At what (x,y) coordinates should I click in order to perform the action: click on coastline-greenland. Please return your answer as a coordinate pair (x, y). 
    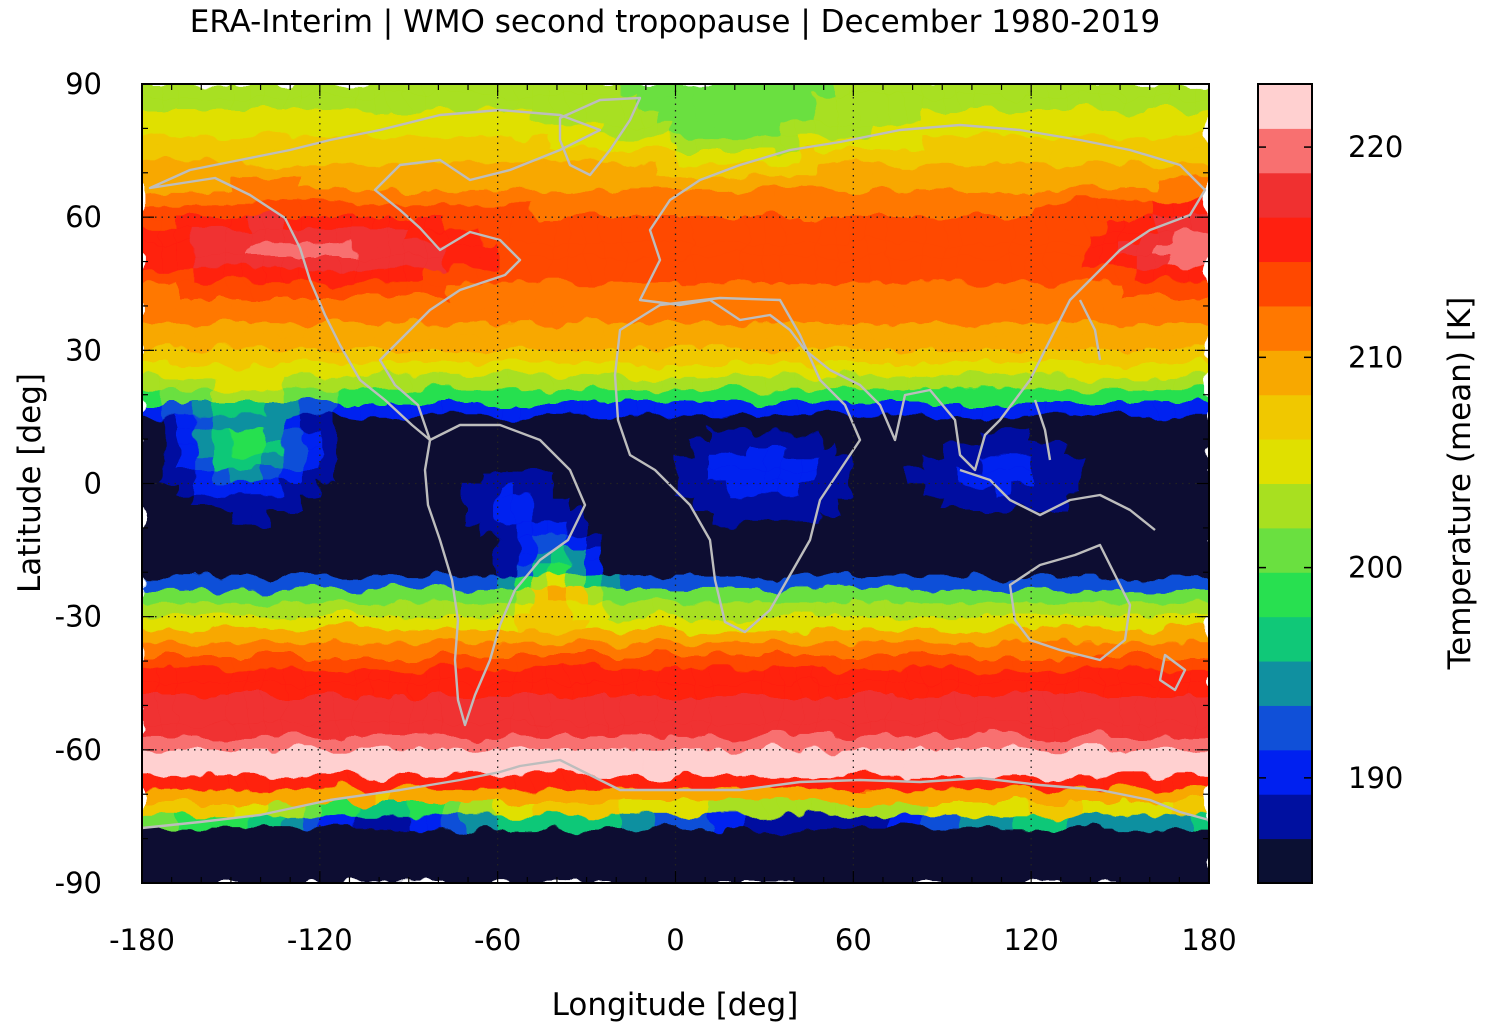
    Looking at the image, I should click on (600, 136).